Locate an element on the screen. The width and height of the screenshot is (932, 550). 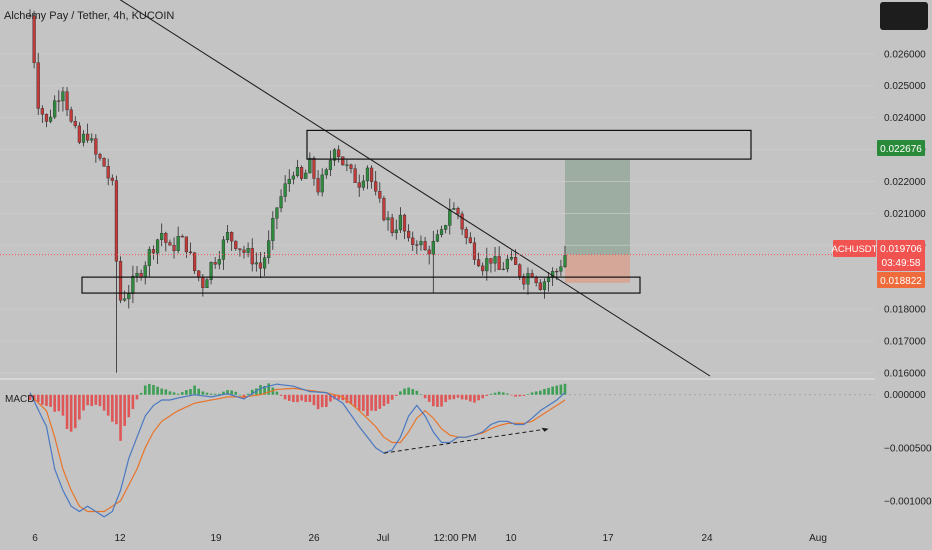
macd-axis: 0.000000 −0.000500 −0.001000 is located at coordinates (908, 448).